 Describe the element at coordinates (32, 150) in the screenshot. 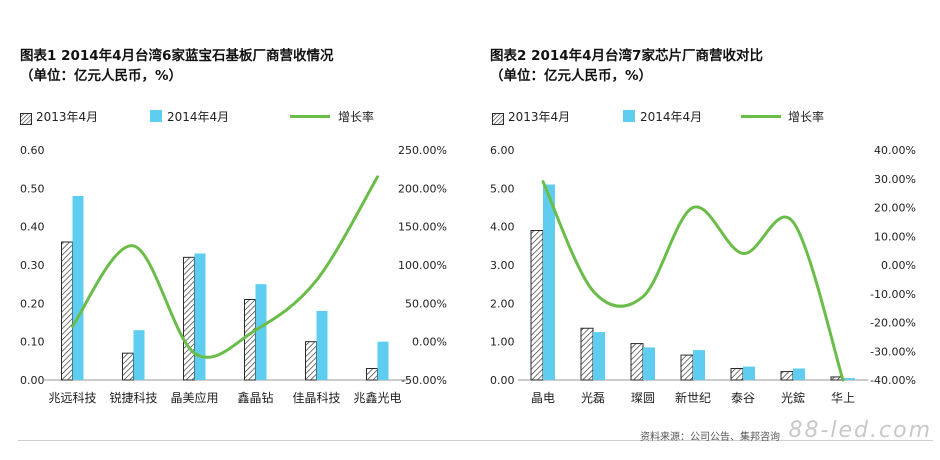

I see `y-tick-label: 0.60` at that location.